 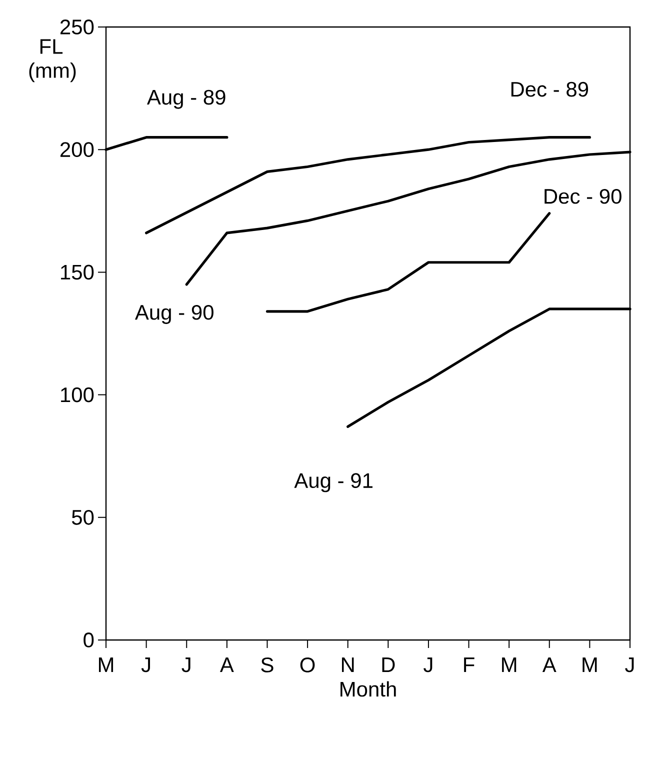 I want to click on y-axis-title: FL (mm), so click(x=52, y=60).